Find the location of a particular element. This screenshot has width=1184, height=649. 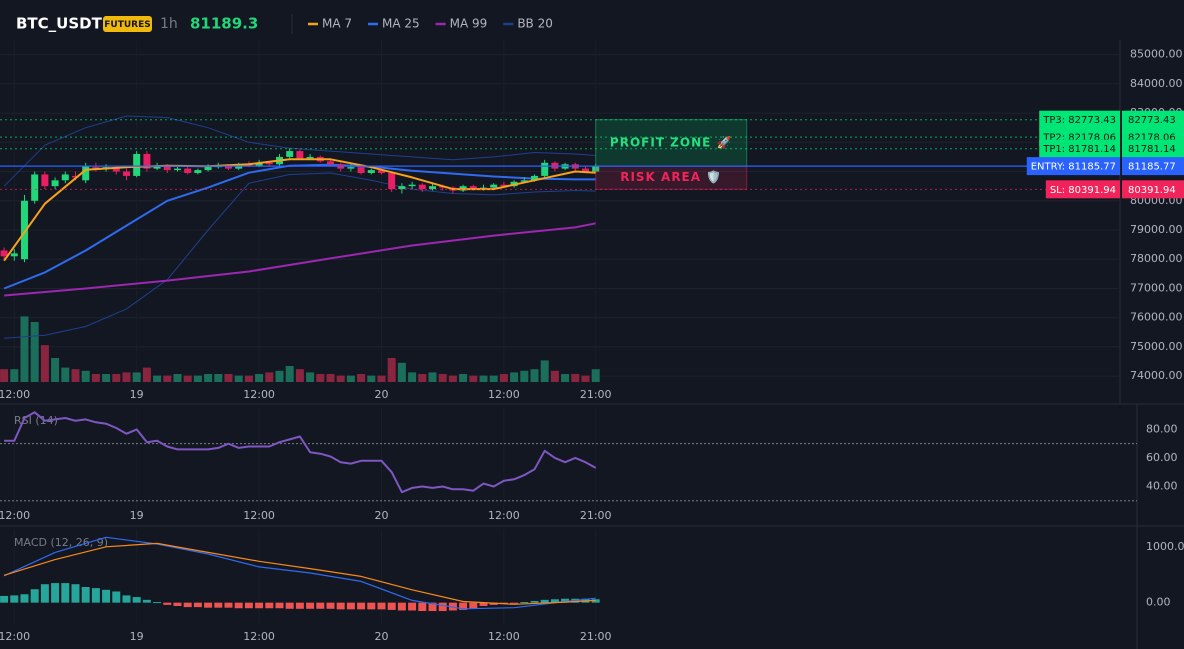

pane-title: MACD (12, 26, 9) is located at coordinates (61, 542).